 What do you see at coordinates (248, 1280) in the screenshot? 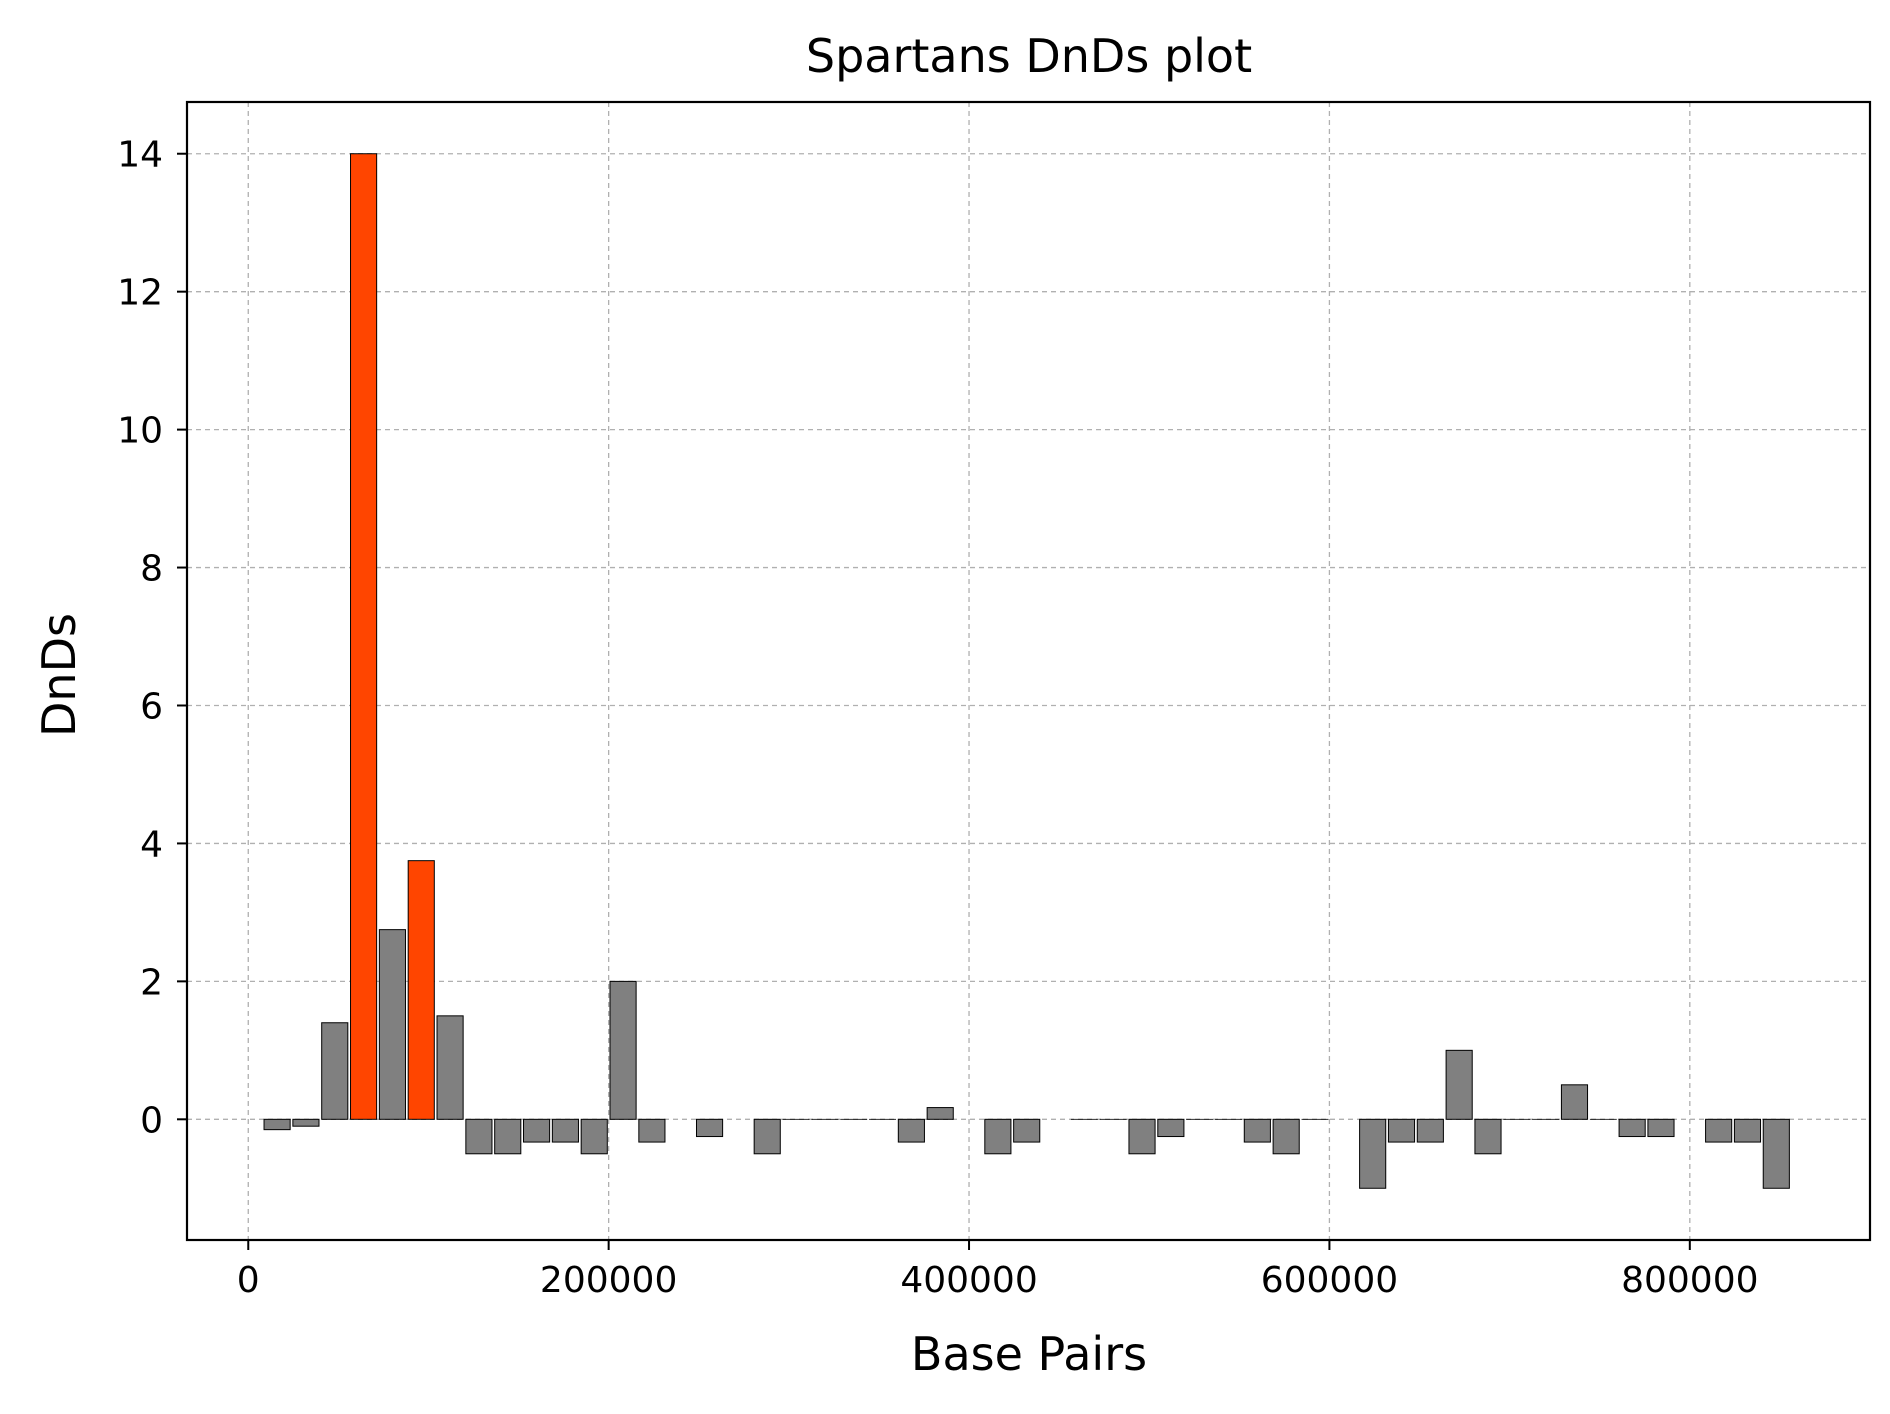
I see `x-tick-label: 0` at bounding box center [248, 1280].